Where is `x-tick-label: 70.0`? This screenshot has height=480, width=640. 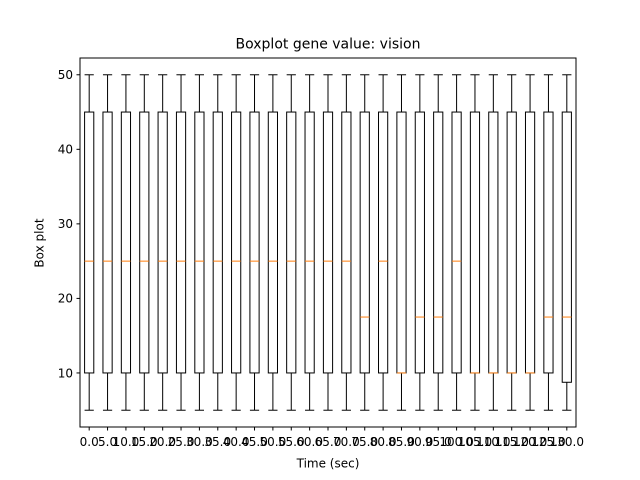 x-tick-label: 70.0 is located at coordinates (346, 442).